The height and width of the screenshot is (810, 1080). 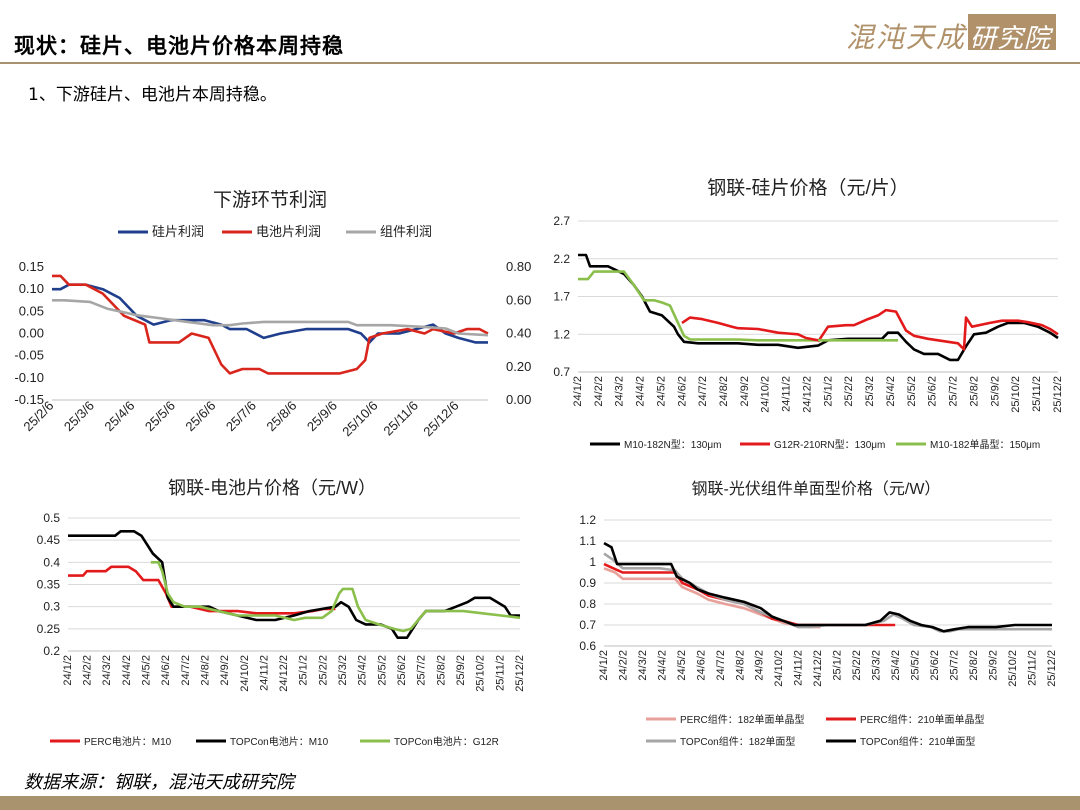 What do you see at coordinates (446, 741) in the screenshot?
I see `cell-legend-label: TOPCon电池片：G12R` at bounding box center [446, 741].